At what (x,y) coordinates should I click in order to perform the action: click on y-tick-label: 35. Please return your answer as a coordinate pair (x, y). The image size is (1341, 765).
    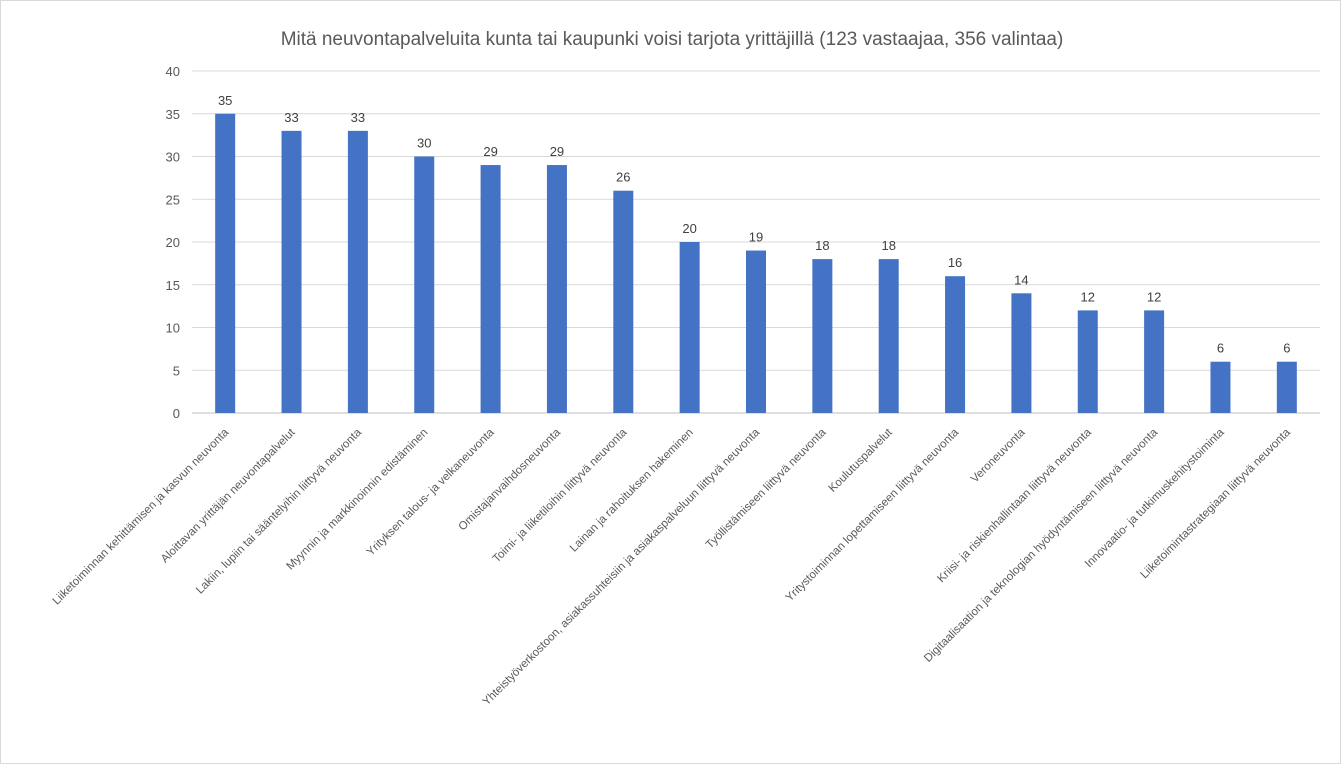
    Looking at the image, I should click on (173, 114).